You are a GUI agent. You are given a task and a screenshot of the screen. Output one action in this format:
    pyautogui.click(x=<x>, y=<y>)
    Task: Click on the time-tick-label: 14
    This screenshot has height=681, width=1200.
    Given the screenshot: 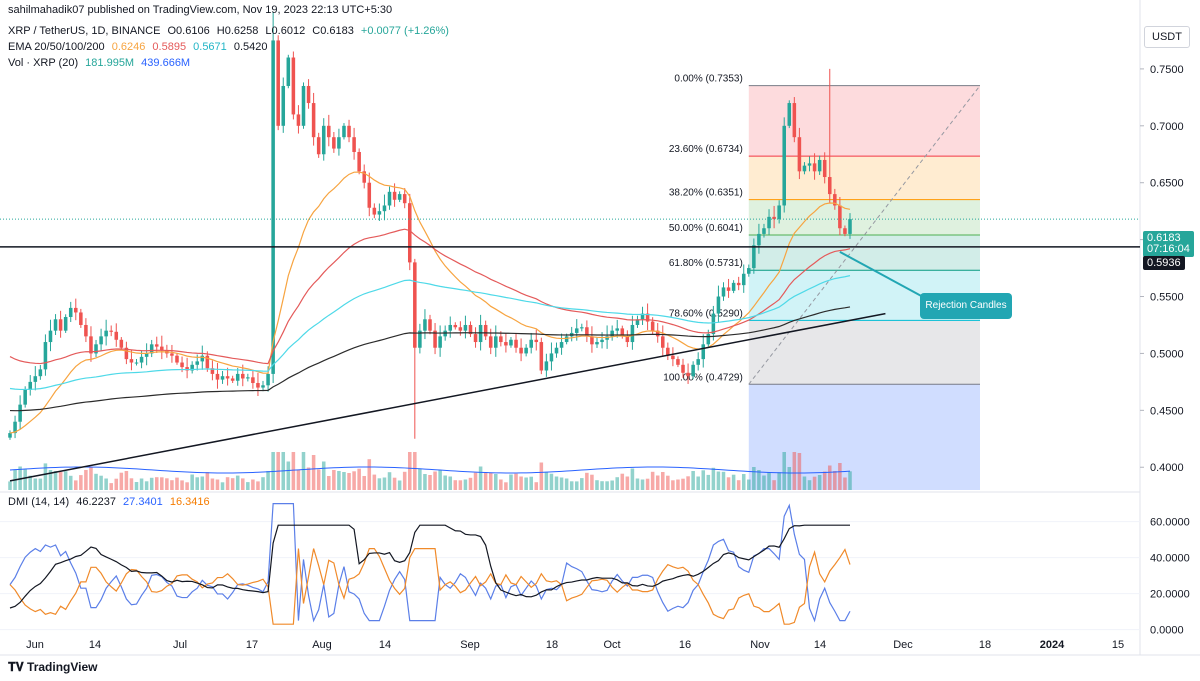 What is the action you would take?
    pyautogui.click(x=385, y=645)
    